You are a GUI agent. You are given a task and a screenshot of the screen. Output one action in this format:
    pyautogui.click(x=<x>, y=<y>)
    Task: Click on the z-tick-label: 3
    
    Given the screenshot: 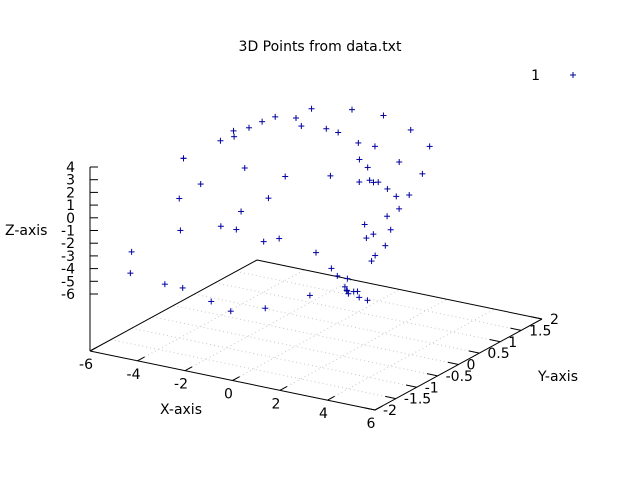 What is the action you would take?
    pyautogui.click(x=70, y=181)
    